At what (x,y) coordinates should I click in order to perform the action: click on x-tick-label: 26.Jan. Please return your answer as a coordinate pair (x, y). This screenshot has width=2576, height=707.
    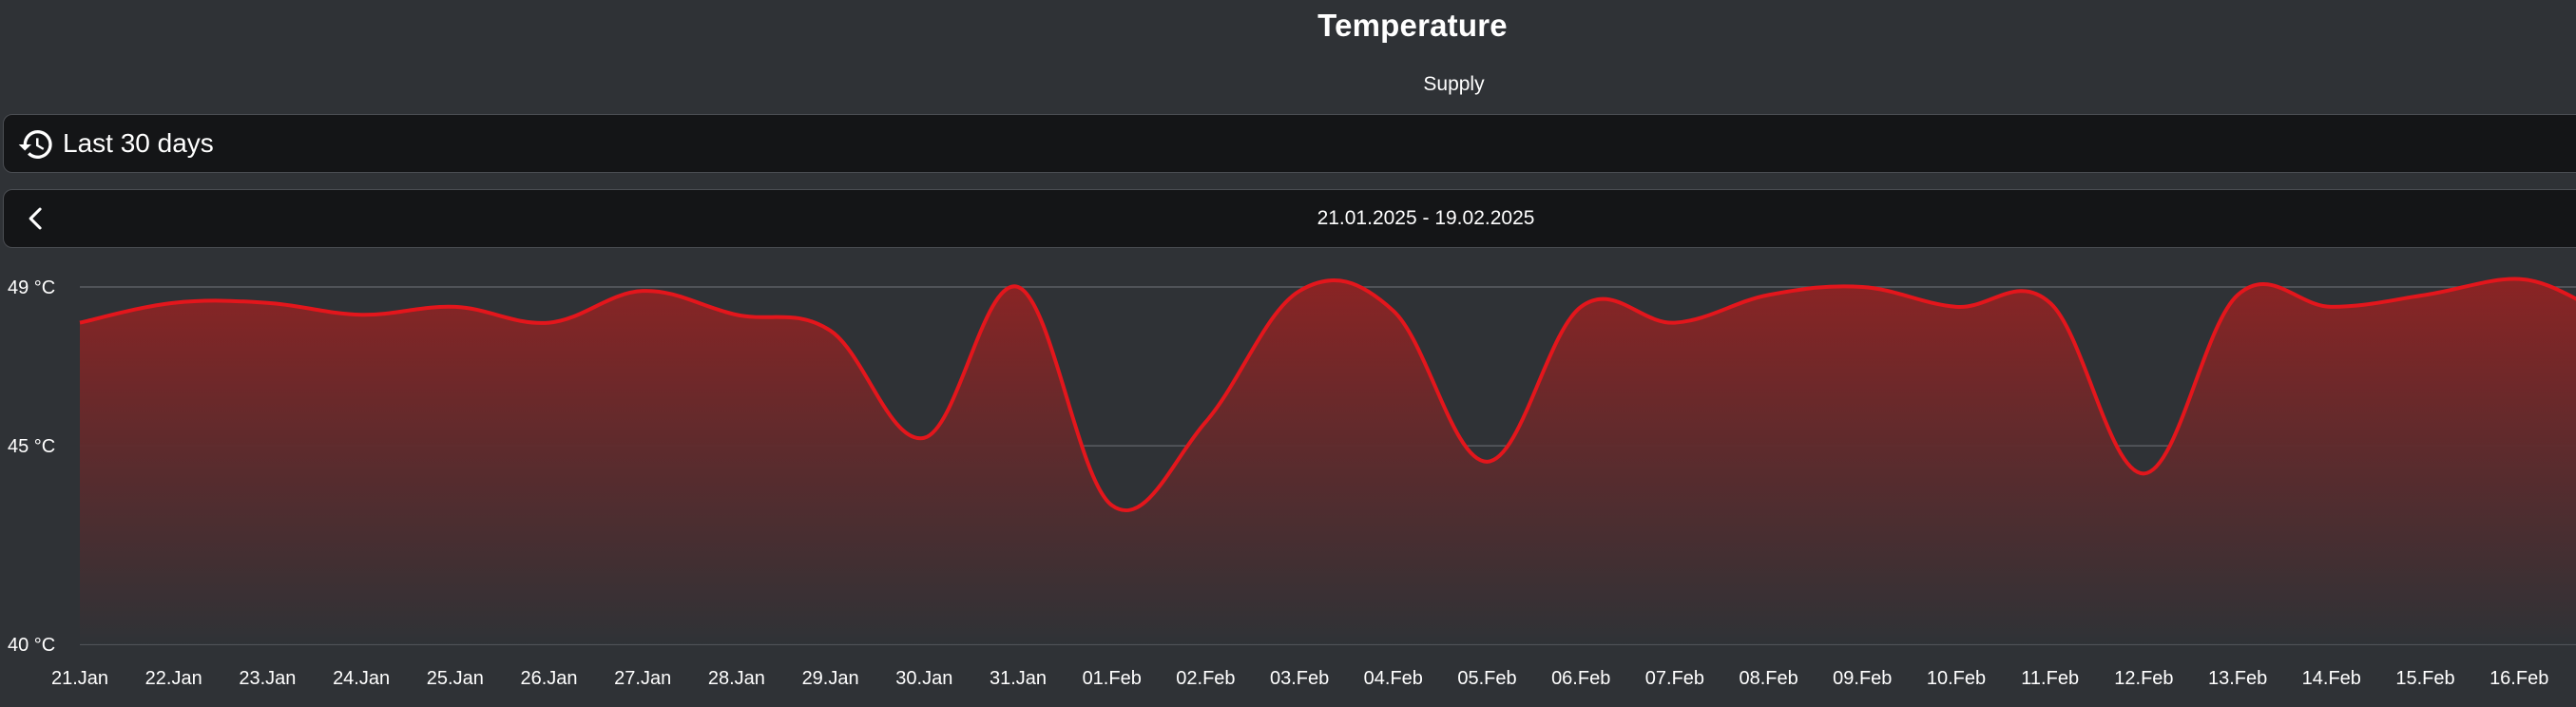
    Looking at the image, I should click on (548, 678).